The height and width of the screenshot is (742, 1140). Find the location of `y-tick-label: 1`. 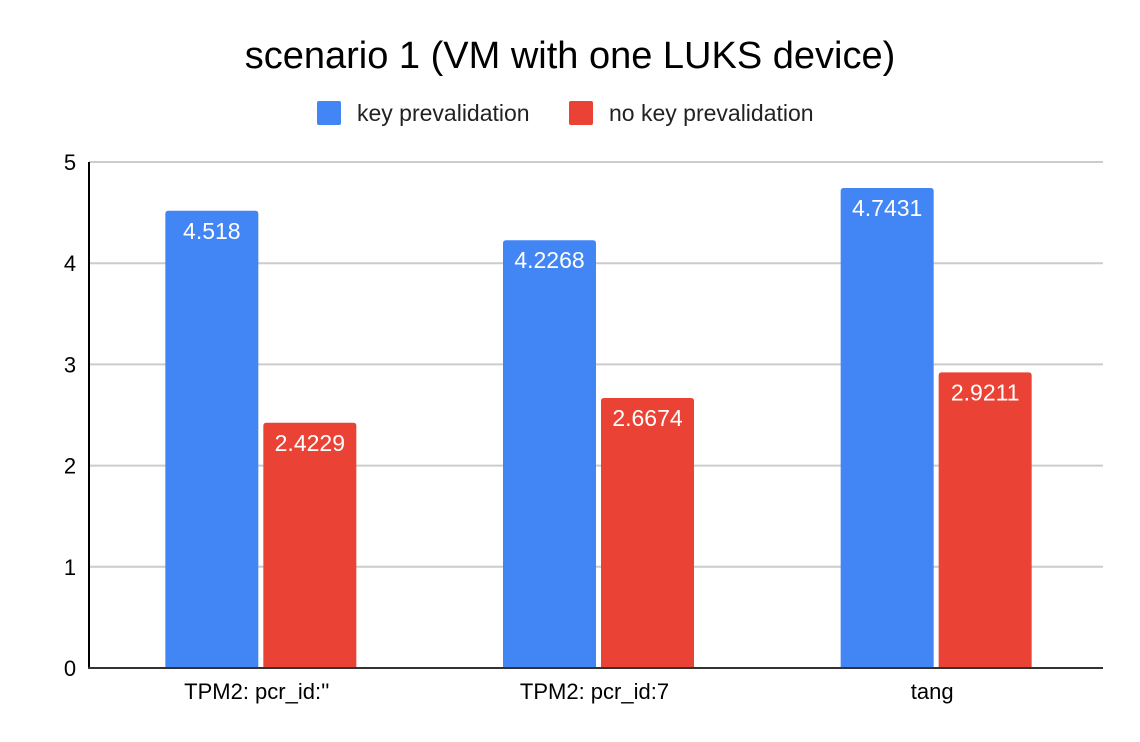

y-tick-label: 1 is located at coordinates (70, 567).